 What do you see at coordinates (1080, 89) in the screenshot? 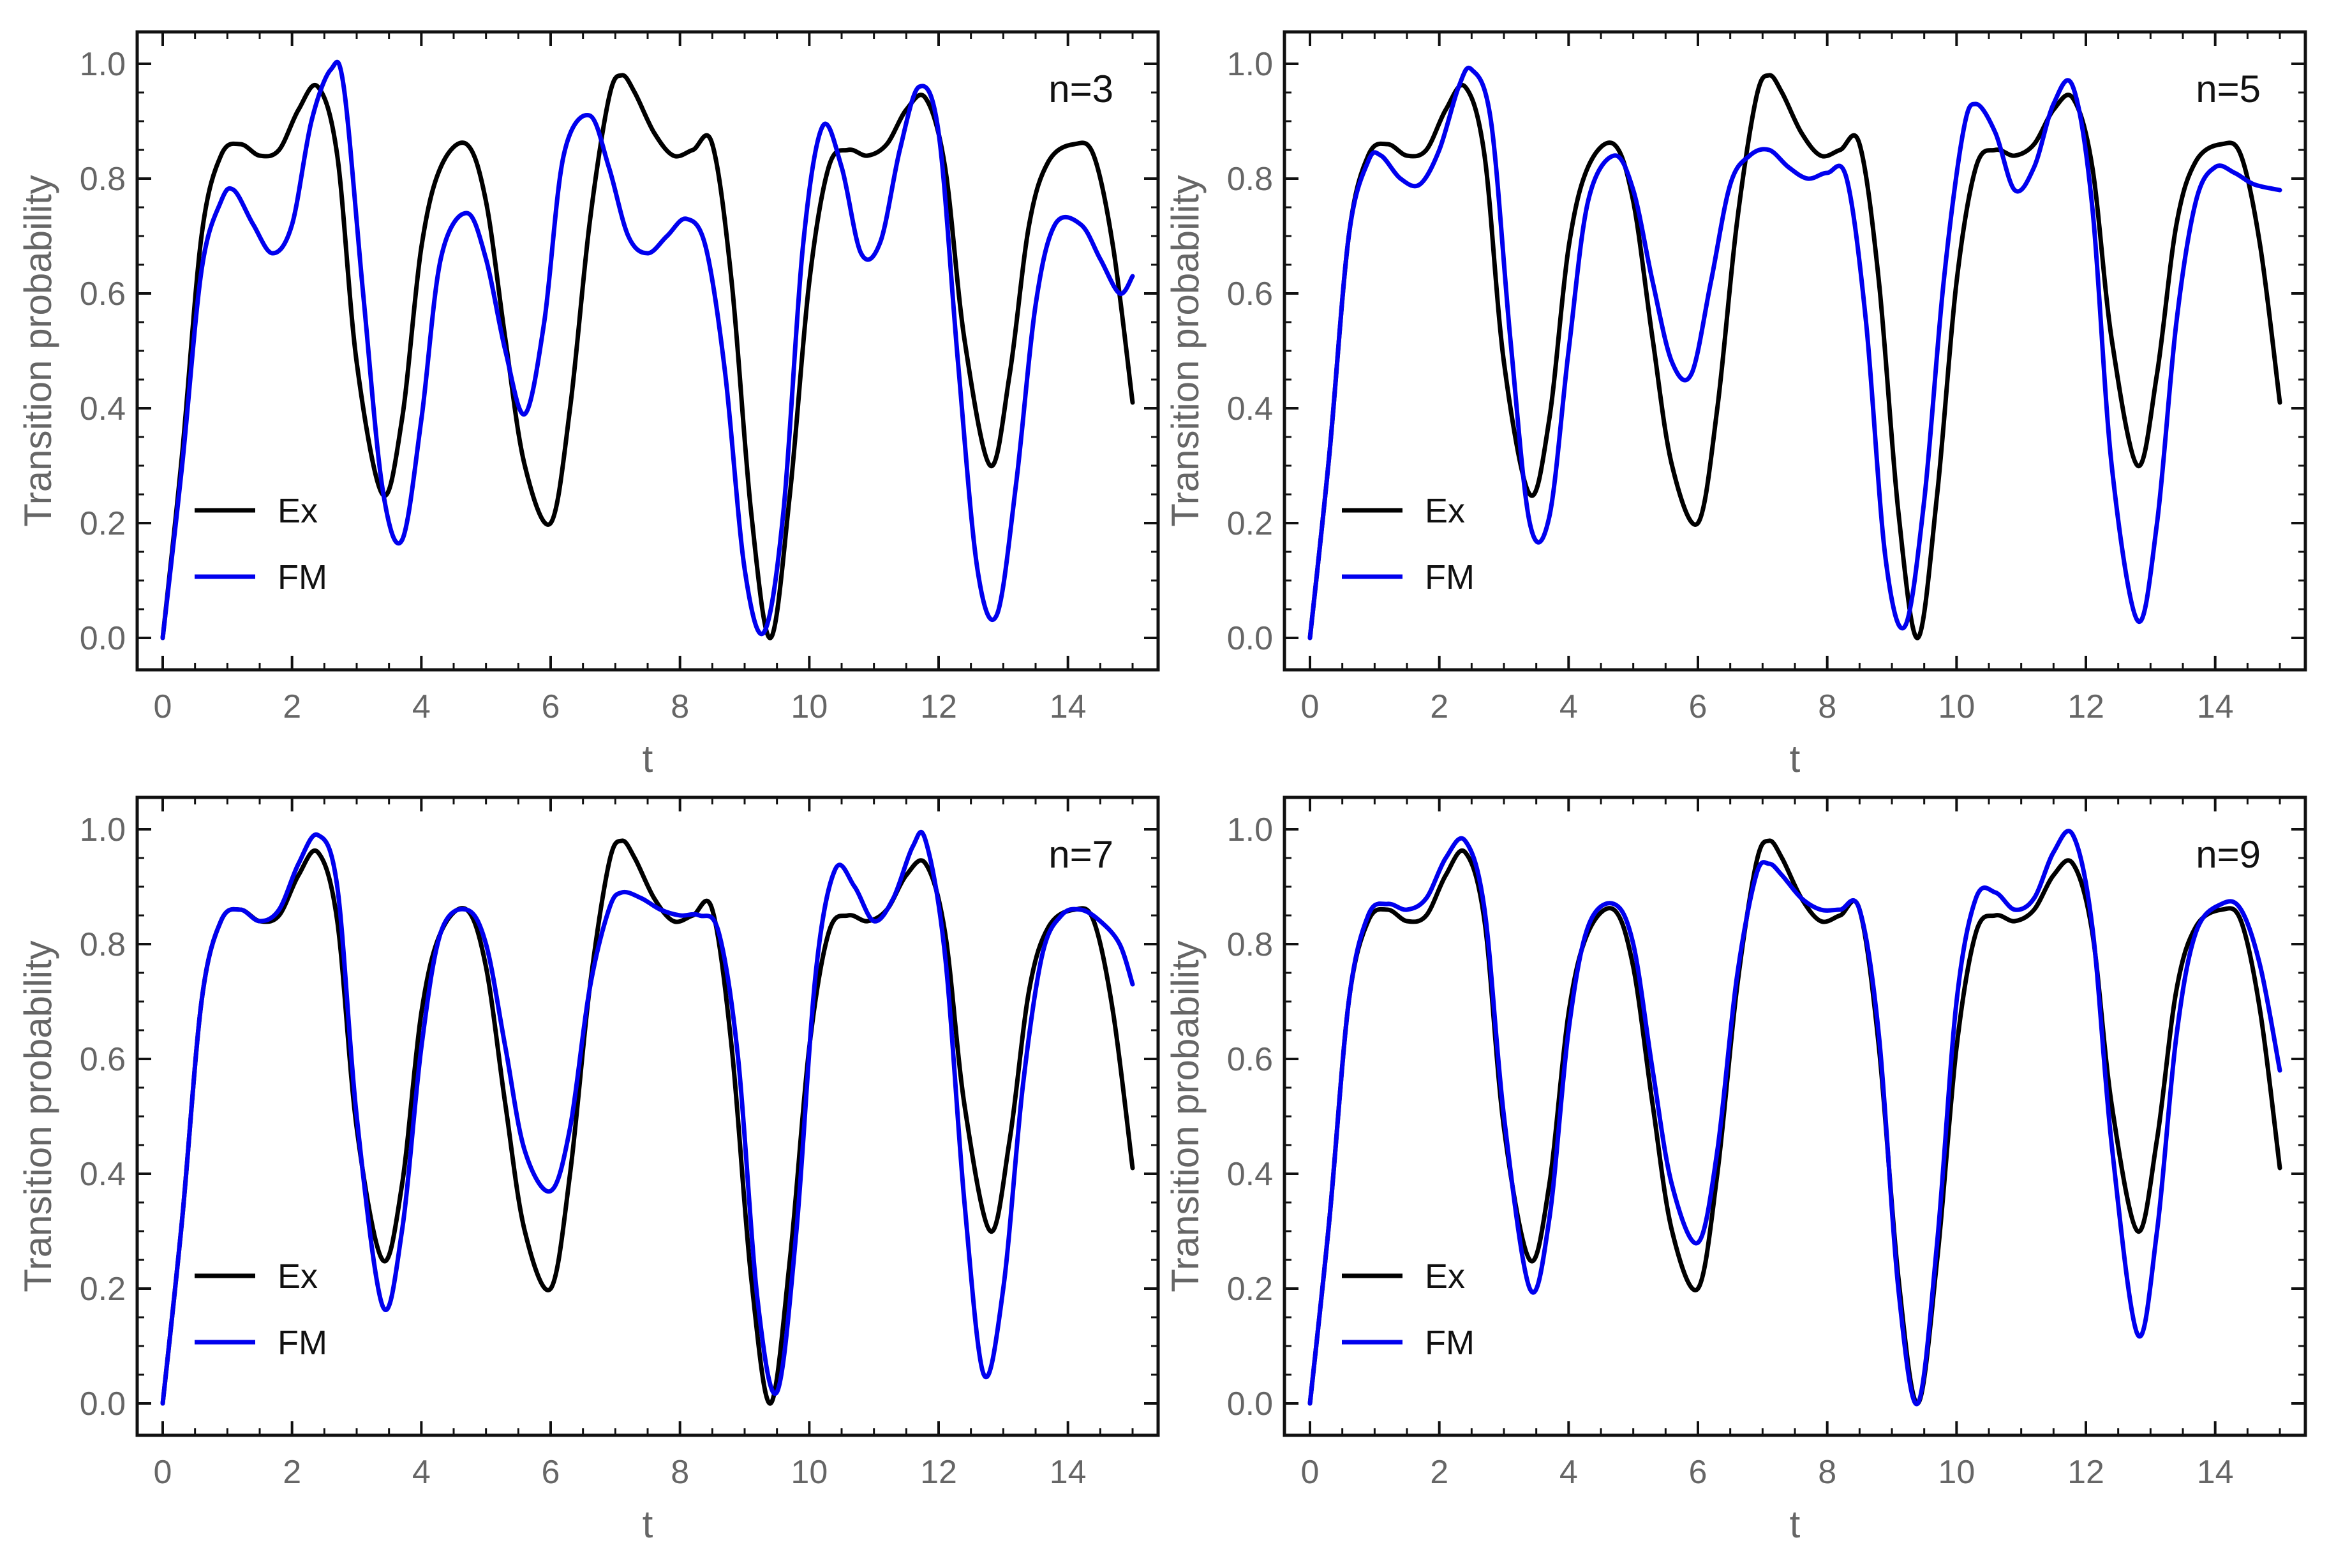
I see `panel-label: n=3` at bounding box center [1080, 89].